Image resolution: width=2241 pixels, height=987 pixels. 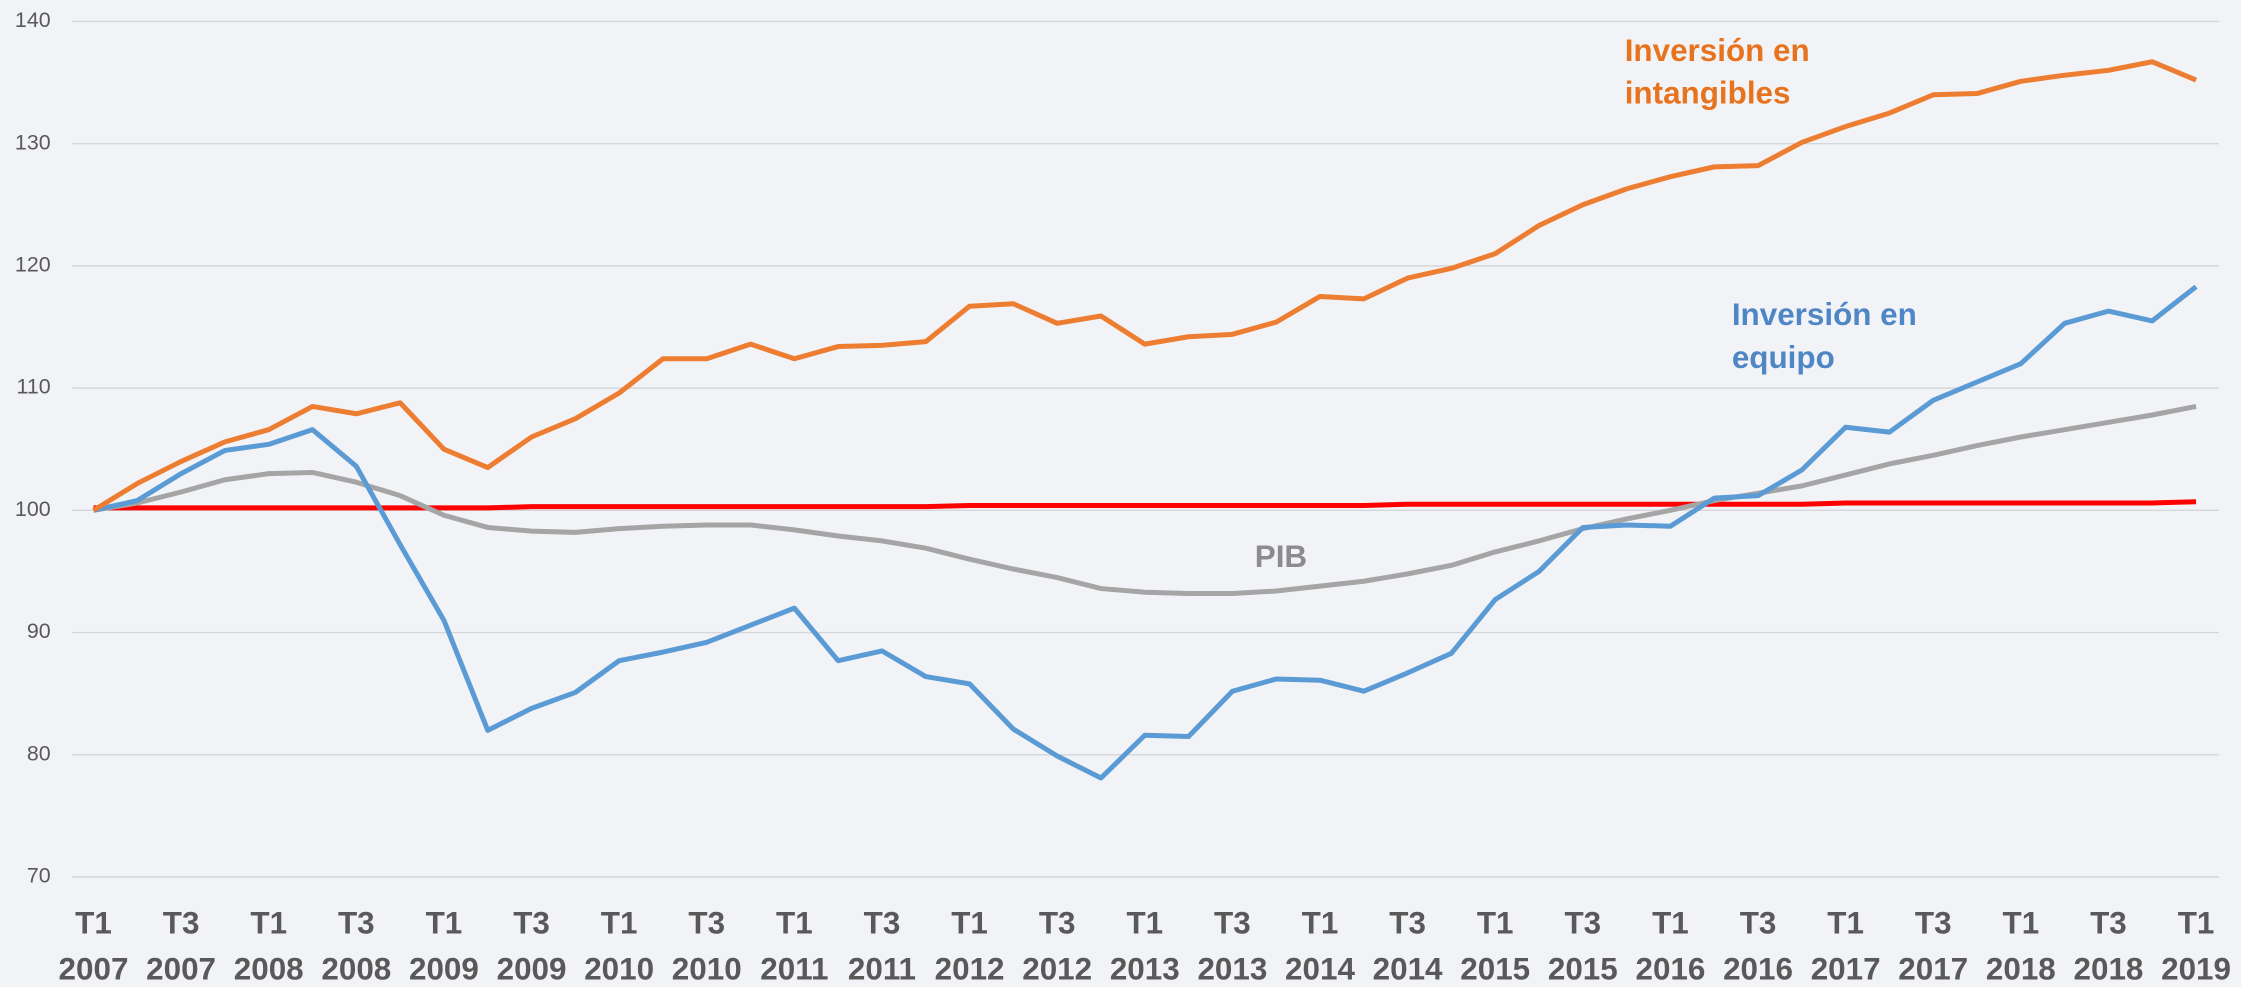 I want to click on x-tick-label: T1 2011, so click(x=794, y=946).